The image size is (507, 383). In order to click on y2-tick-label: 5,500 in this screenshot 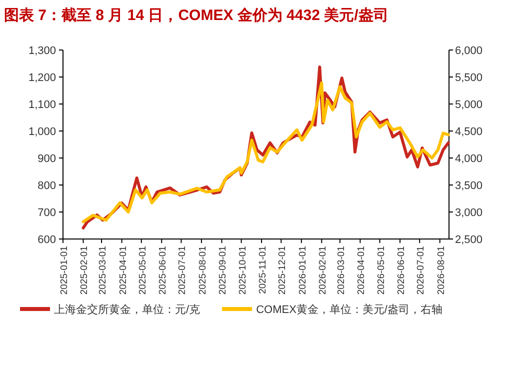, I will do `click(469, 78)`.